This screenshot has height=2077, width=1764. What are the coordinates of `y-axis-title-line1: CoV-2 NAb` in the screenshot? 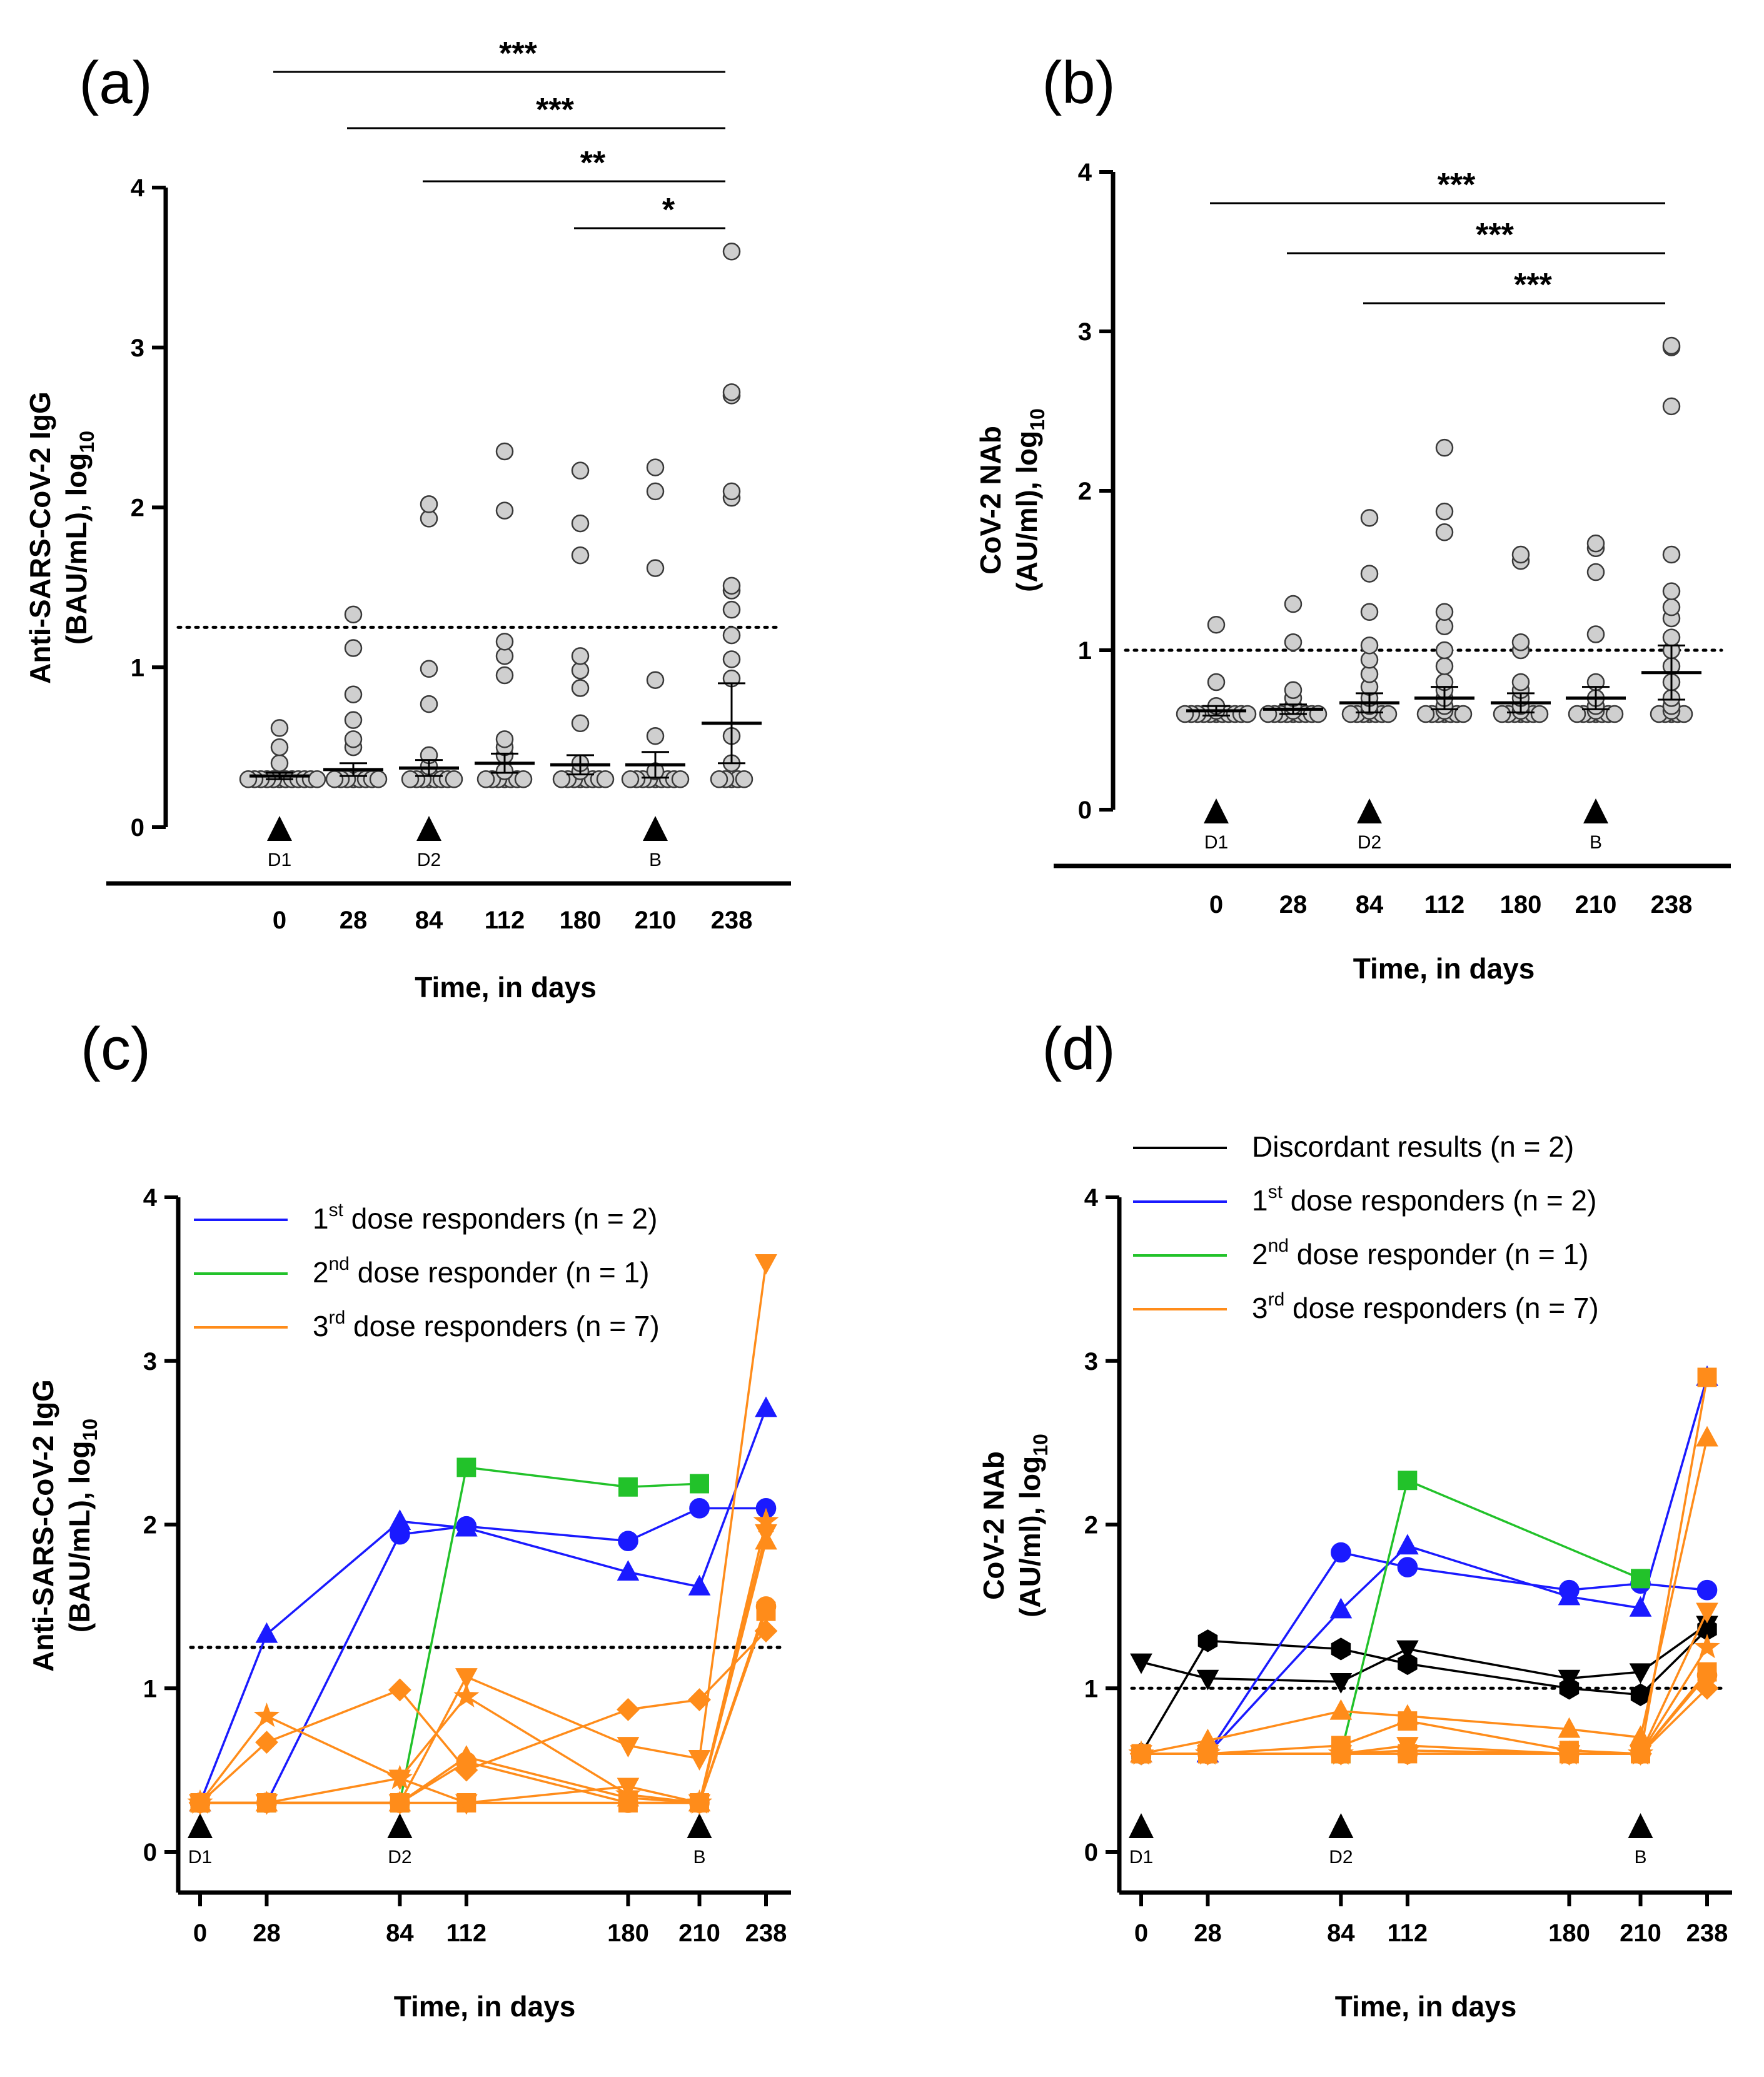 It's located at (990, 501).